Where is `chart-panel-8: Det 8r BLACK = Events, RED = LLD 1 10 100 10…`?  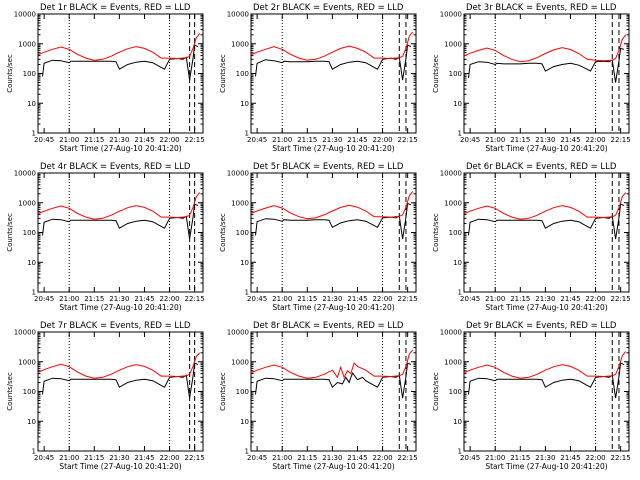
chart-panel-8: Det 8r BLACK = Events, RED = LLD 1 10 100 10… is located at coordinates (318, 396).